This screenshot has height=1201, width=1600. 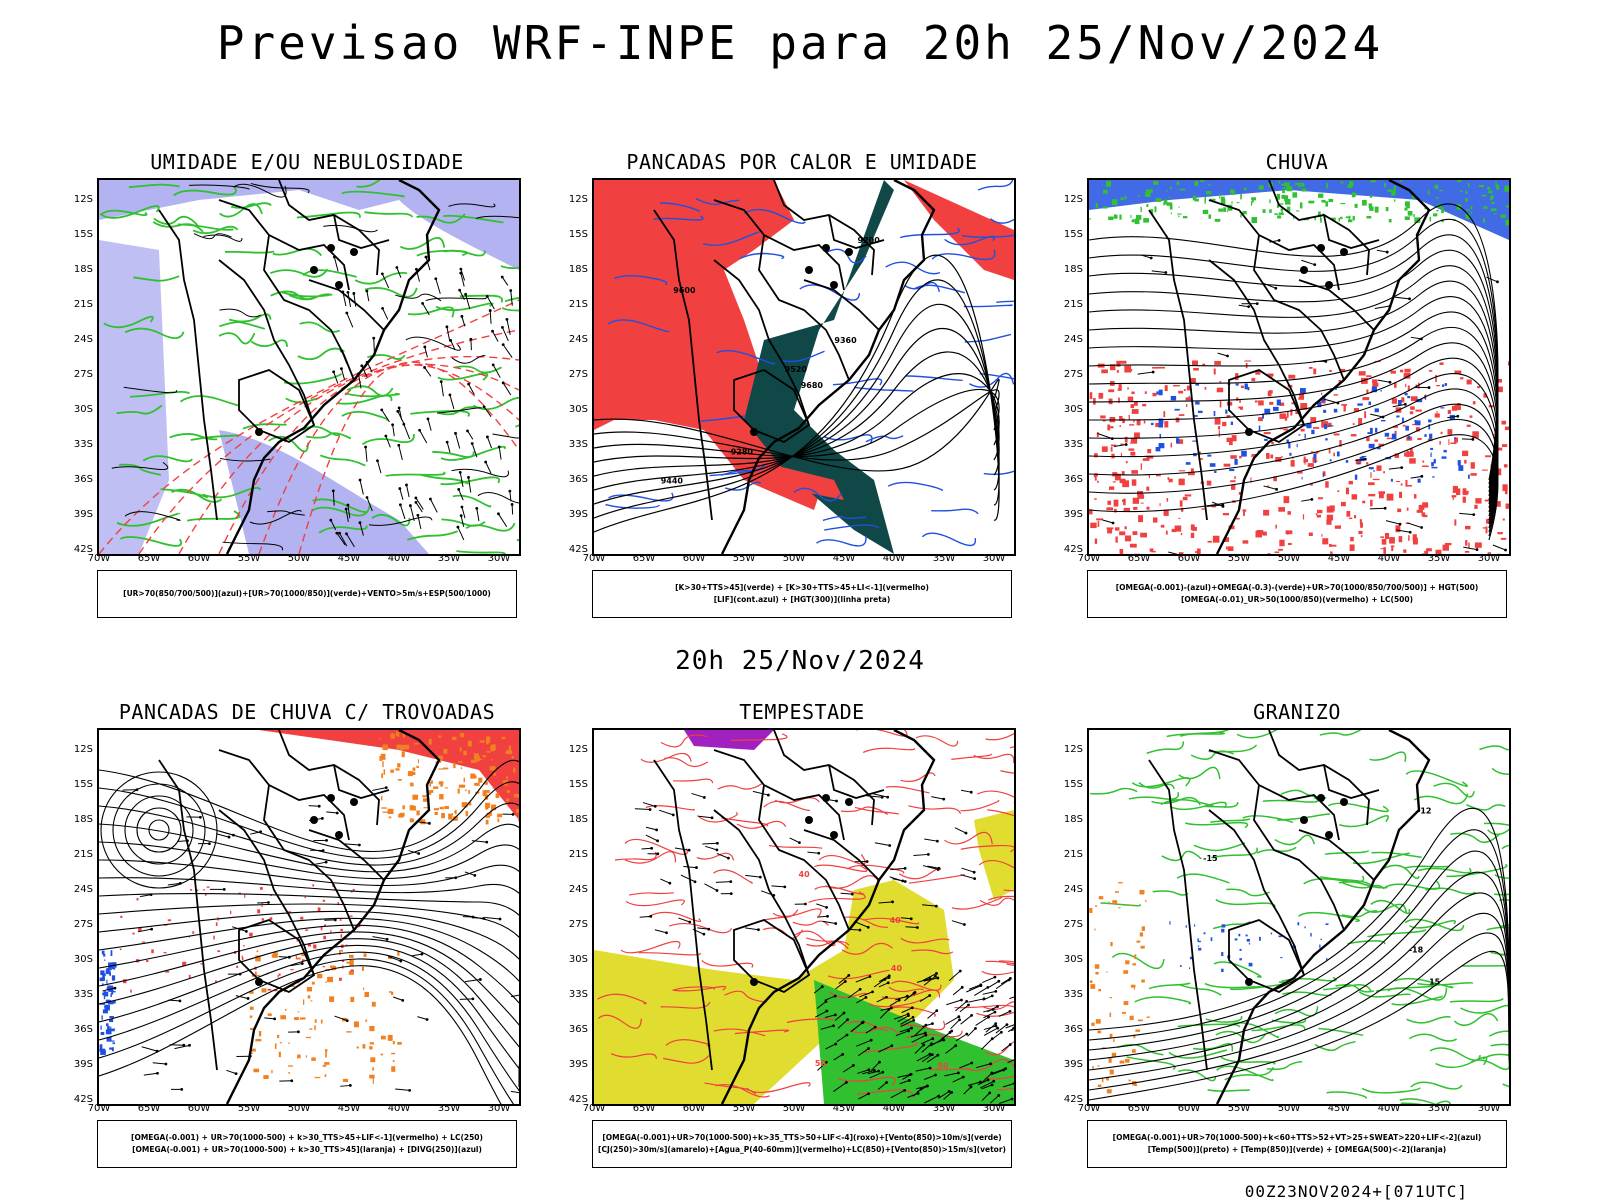 I want to click on panel-title: GRANIZO, so click(x=1297, y=712).